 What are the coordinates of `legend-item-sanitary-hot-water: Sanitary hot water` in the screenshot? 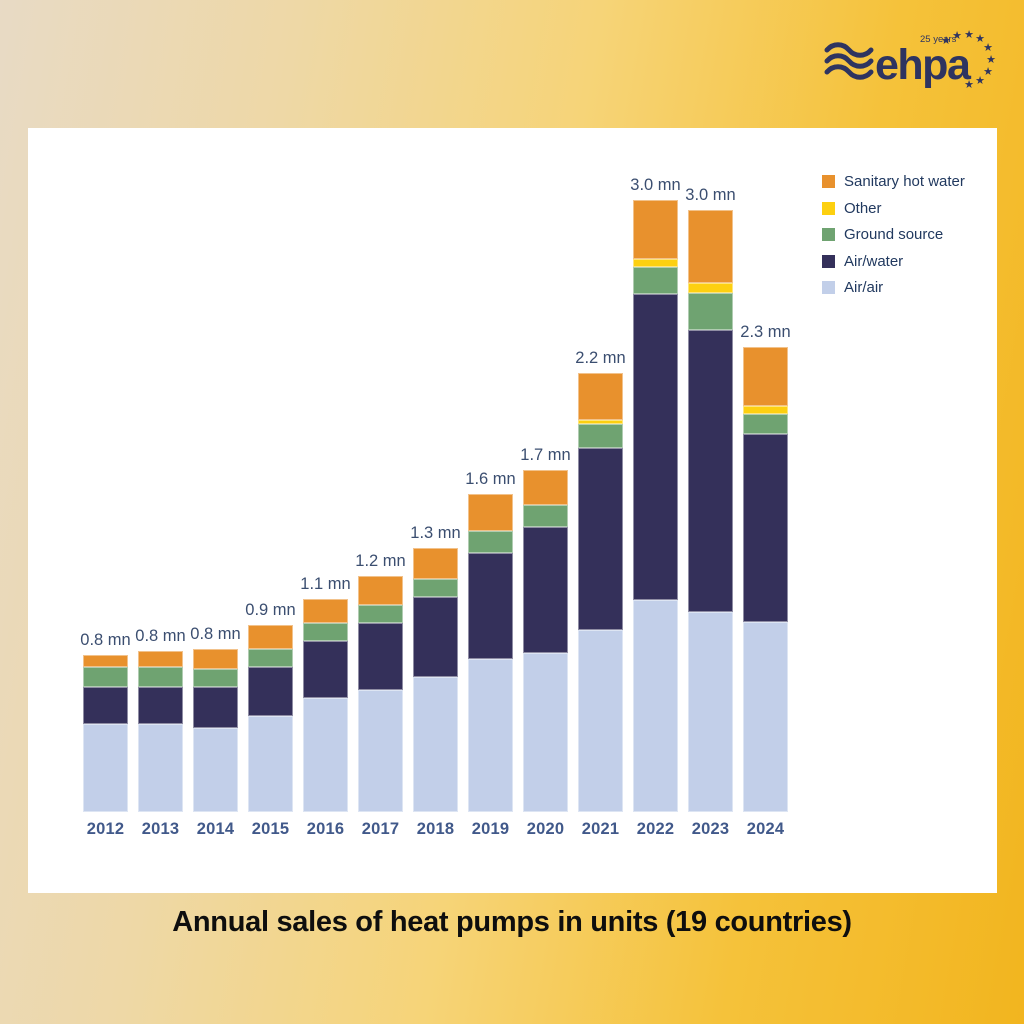 It's located at (893, 181).